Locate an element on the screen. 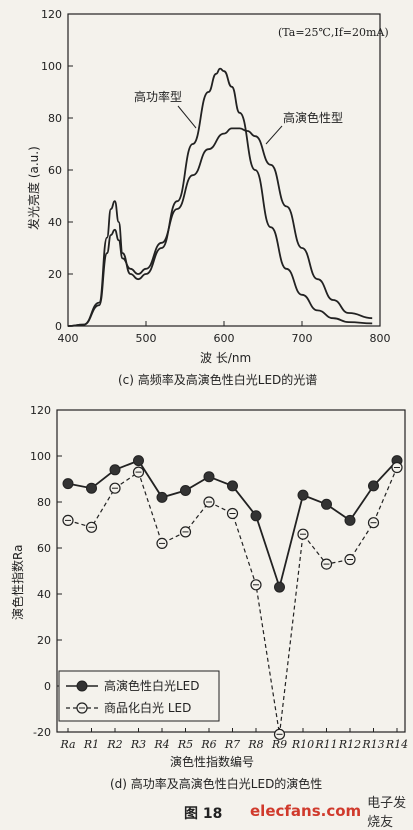  x-tick-label: R14 is located at coordinates (396, 744).